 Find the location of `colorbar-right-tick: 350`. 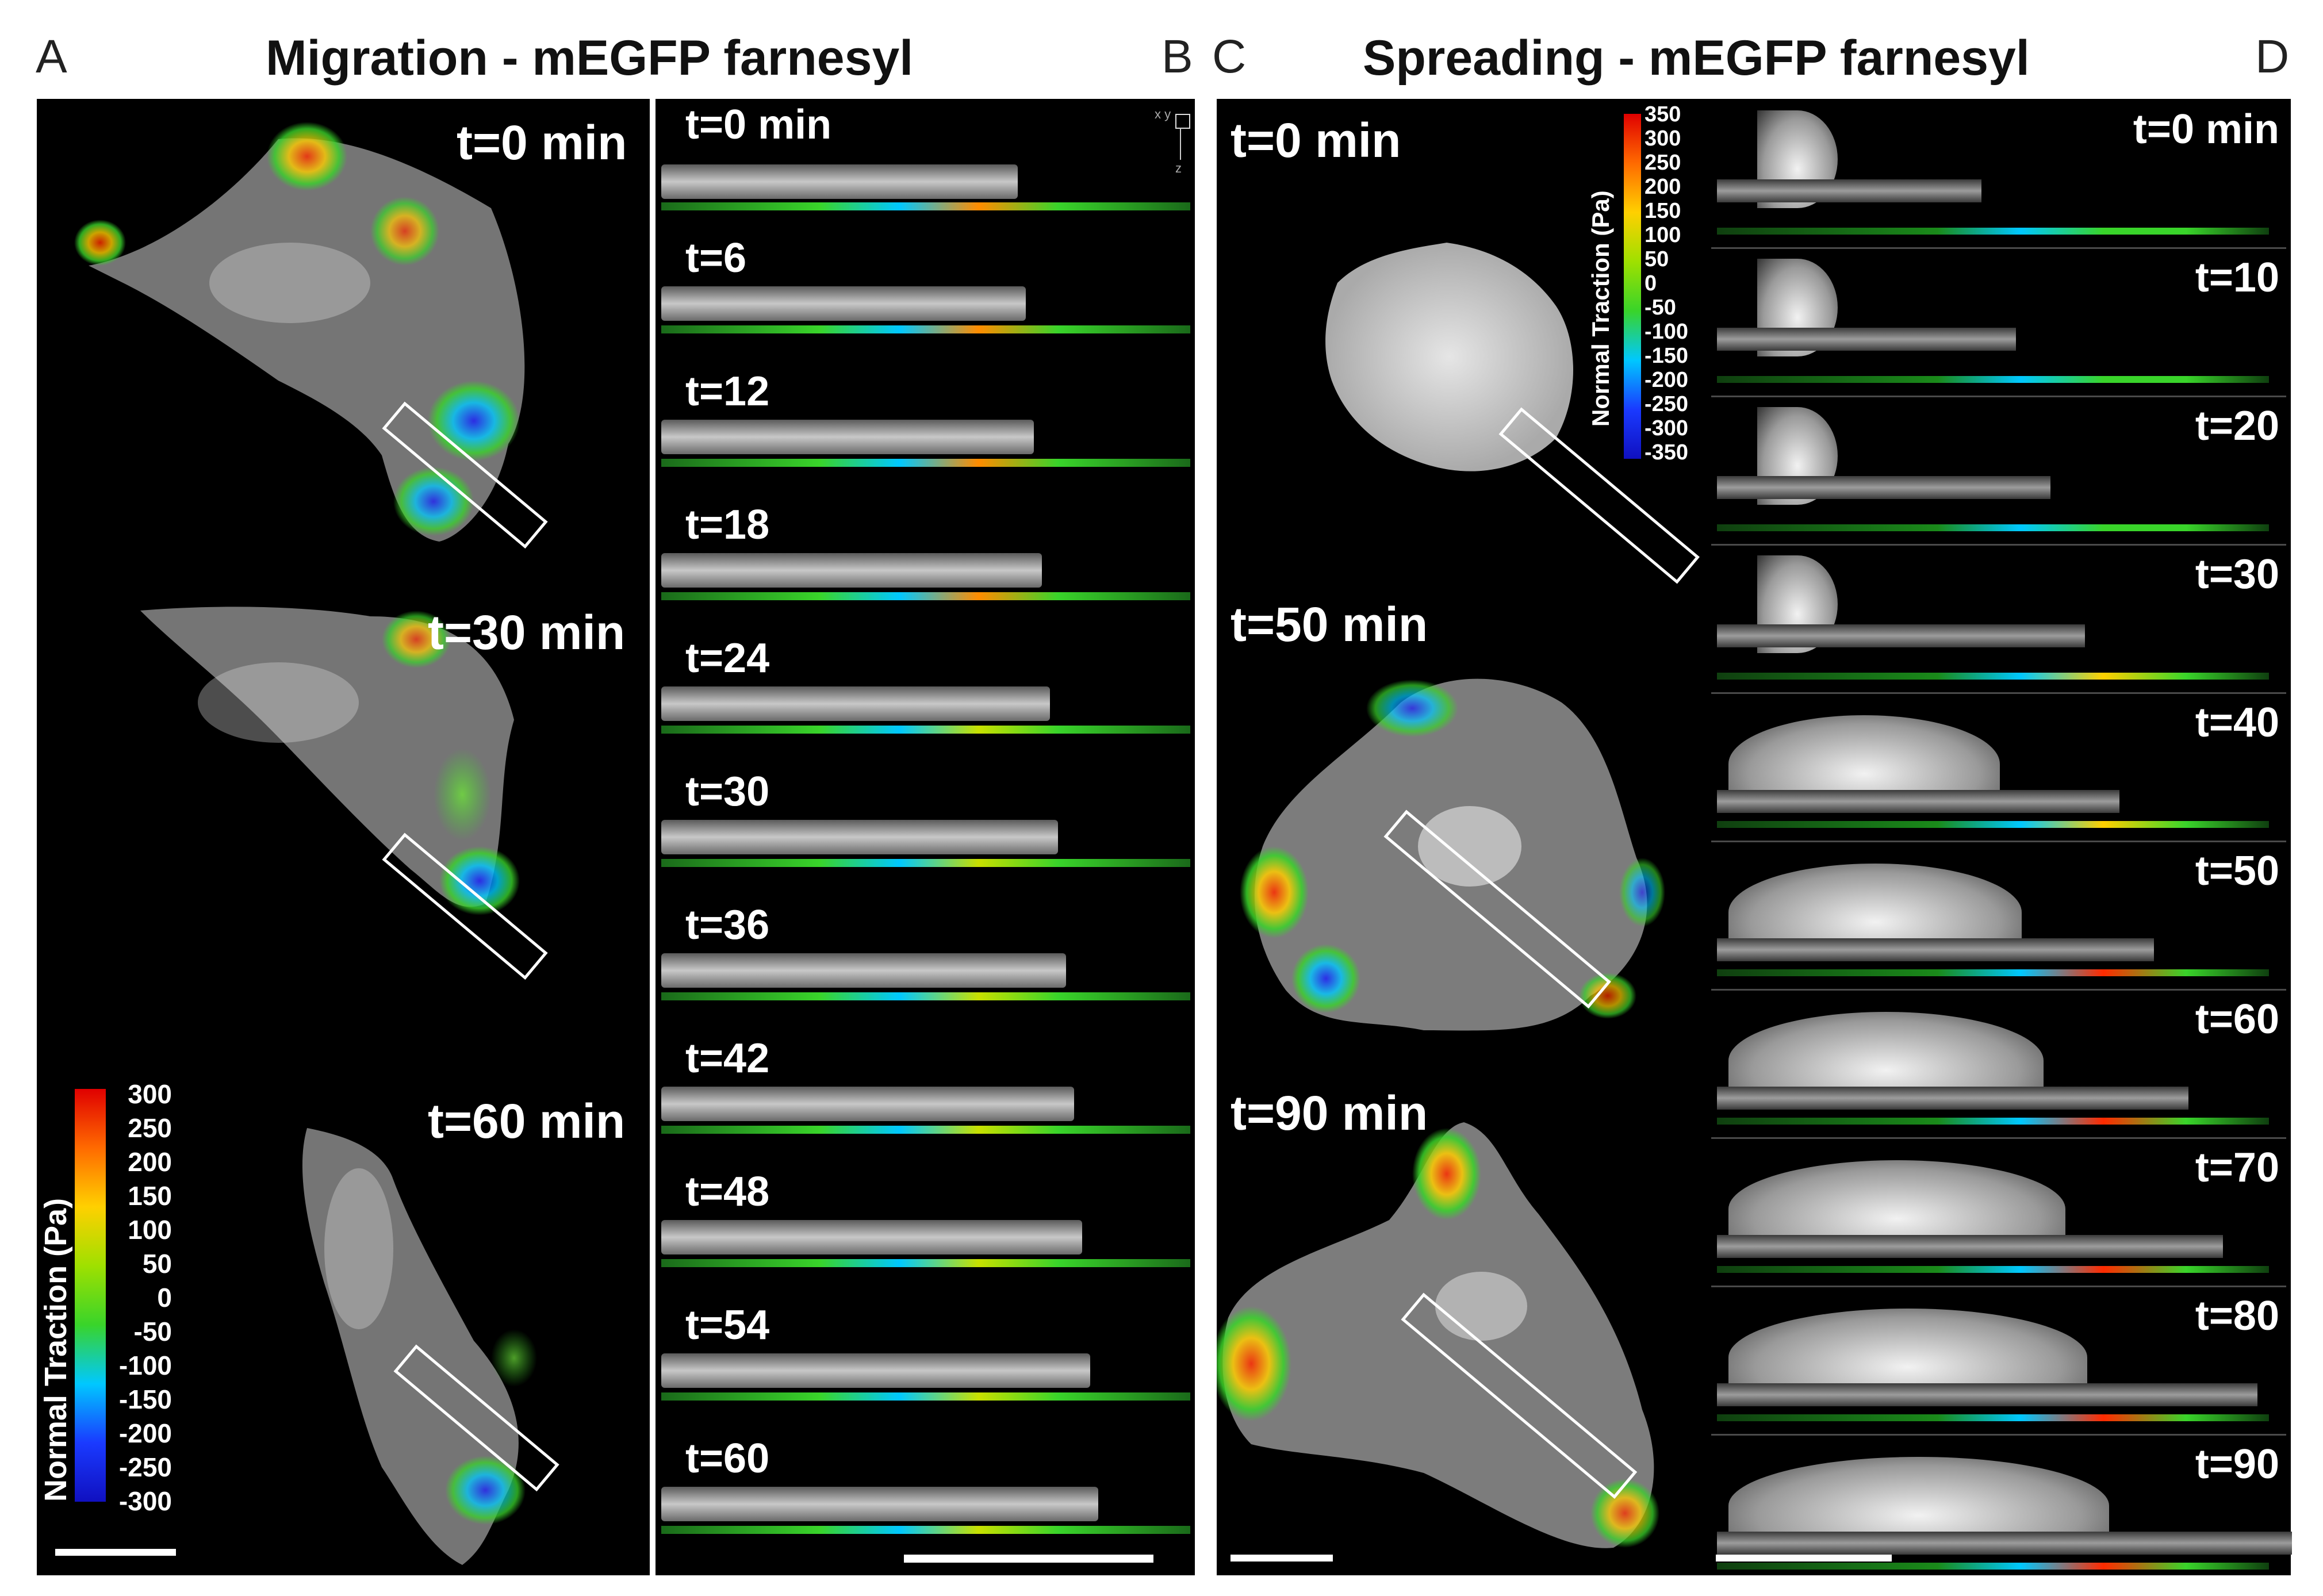

colorbar-right-tick: 350 is located at coordinates (1662, 114).